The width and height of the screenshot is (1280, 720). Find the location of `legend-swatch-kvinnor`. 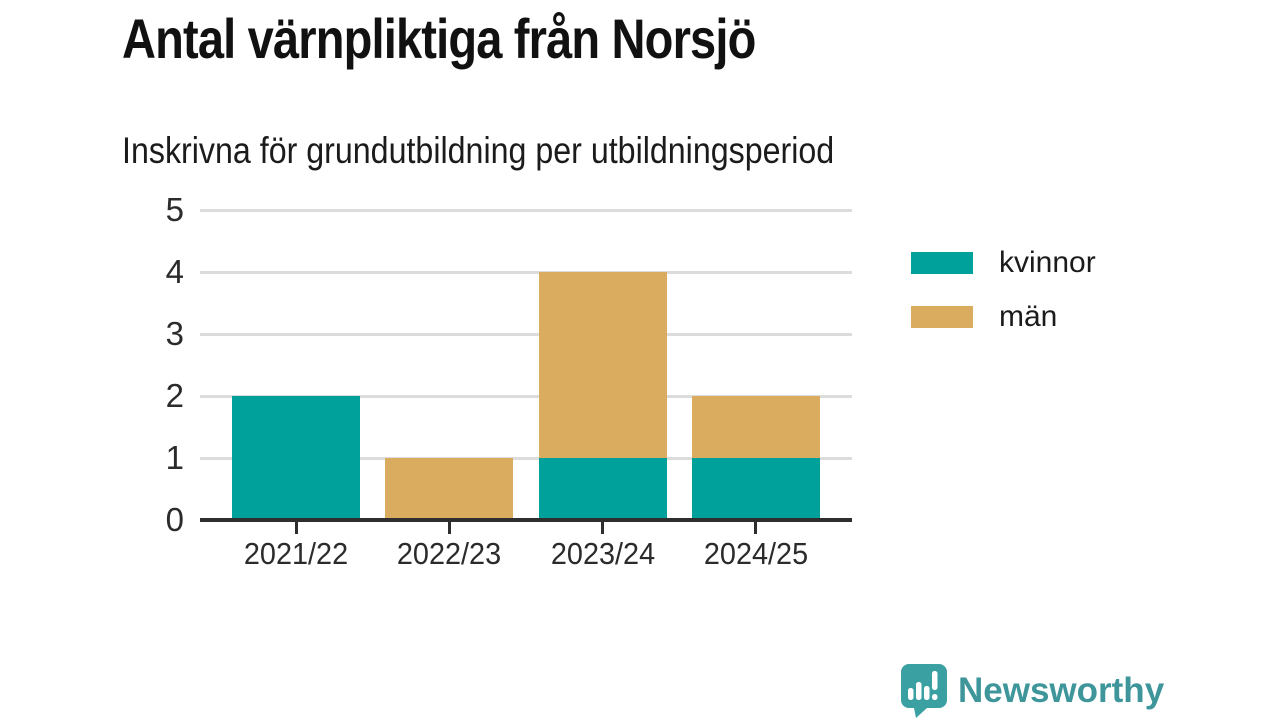

legend-swatch-kvinnor is located at coordinates (942, 263).